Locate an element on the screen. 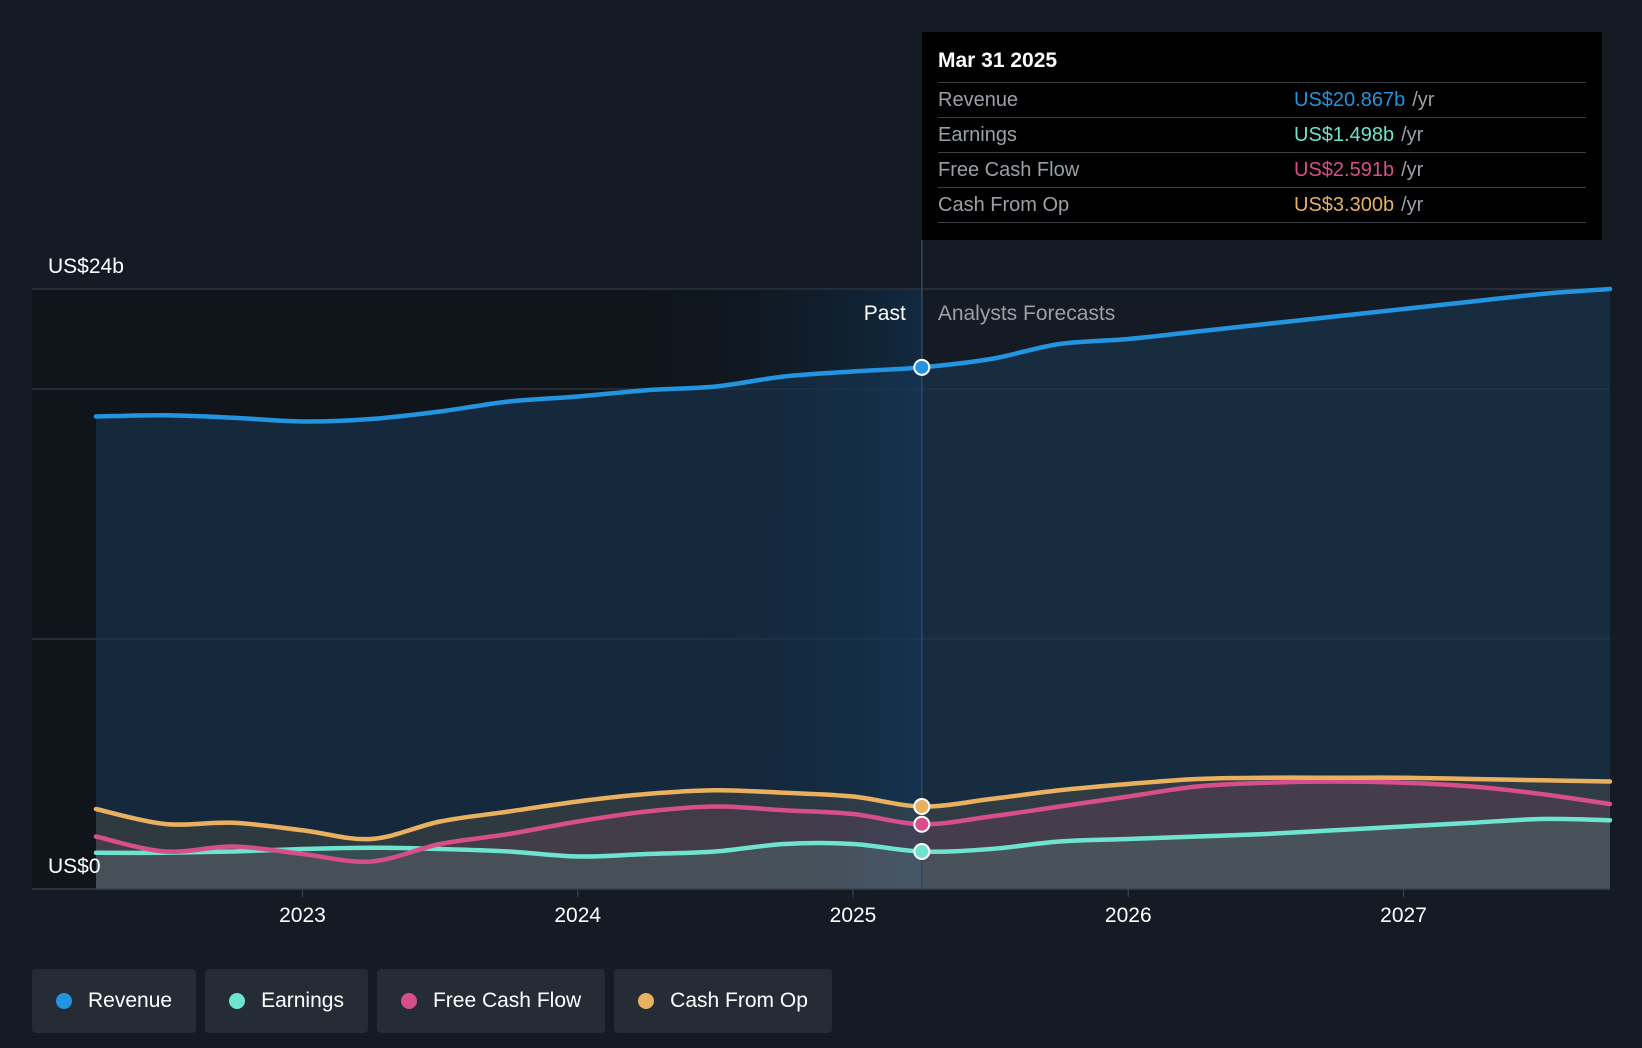  earnings-line is located at coordinates (853, 837).